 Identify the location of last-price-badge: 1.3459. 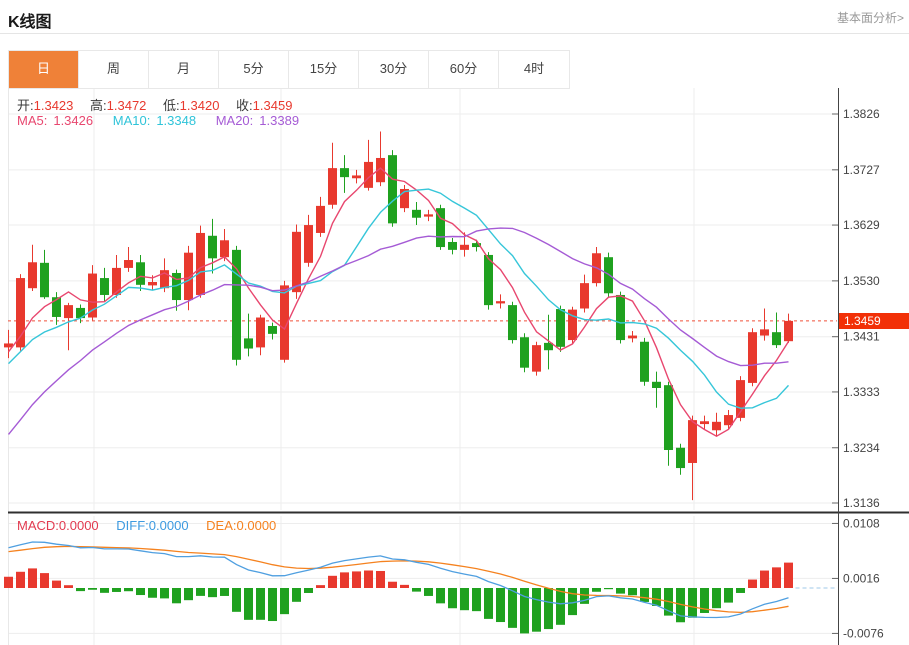
(874, 321).